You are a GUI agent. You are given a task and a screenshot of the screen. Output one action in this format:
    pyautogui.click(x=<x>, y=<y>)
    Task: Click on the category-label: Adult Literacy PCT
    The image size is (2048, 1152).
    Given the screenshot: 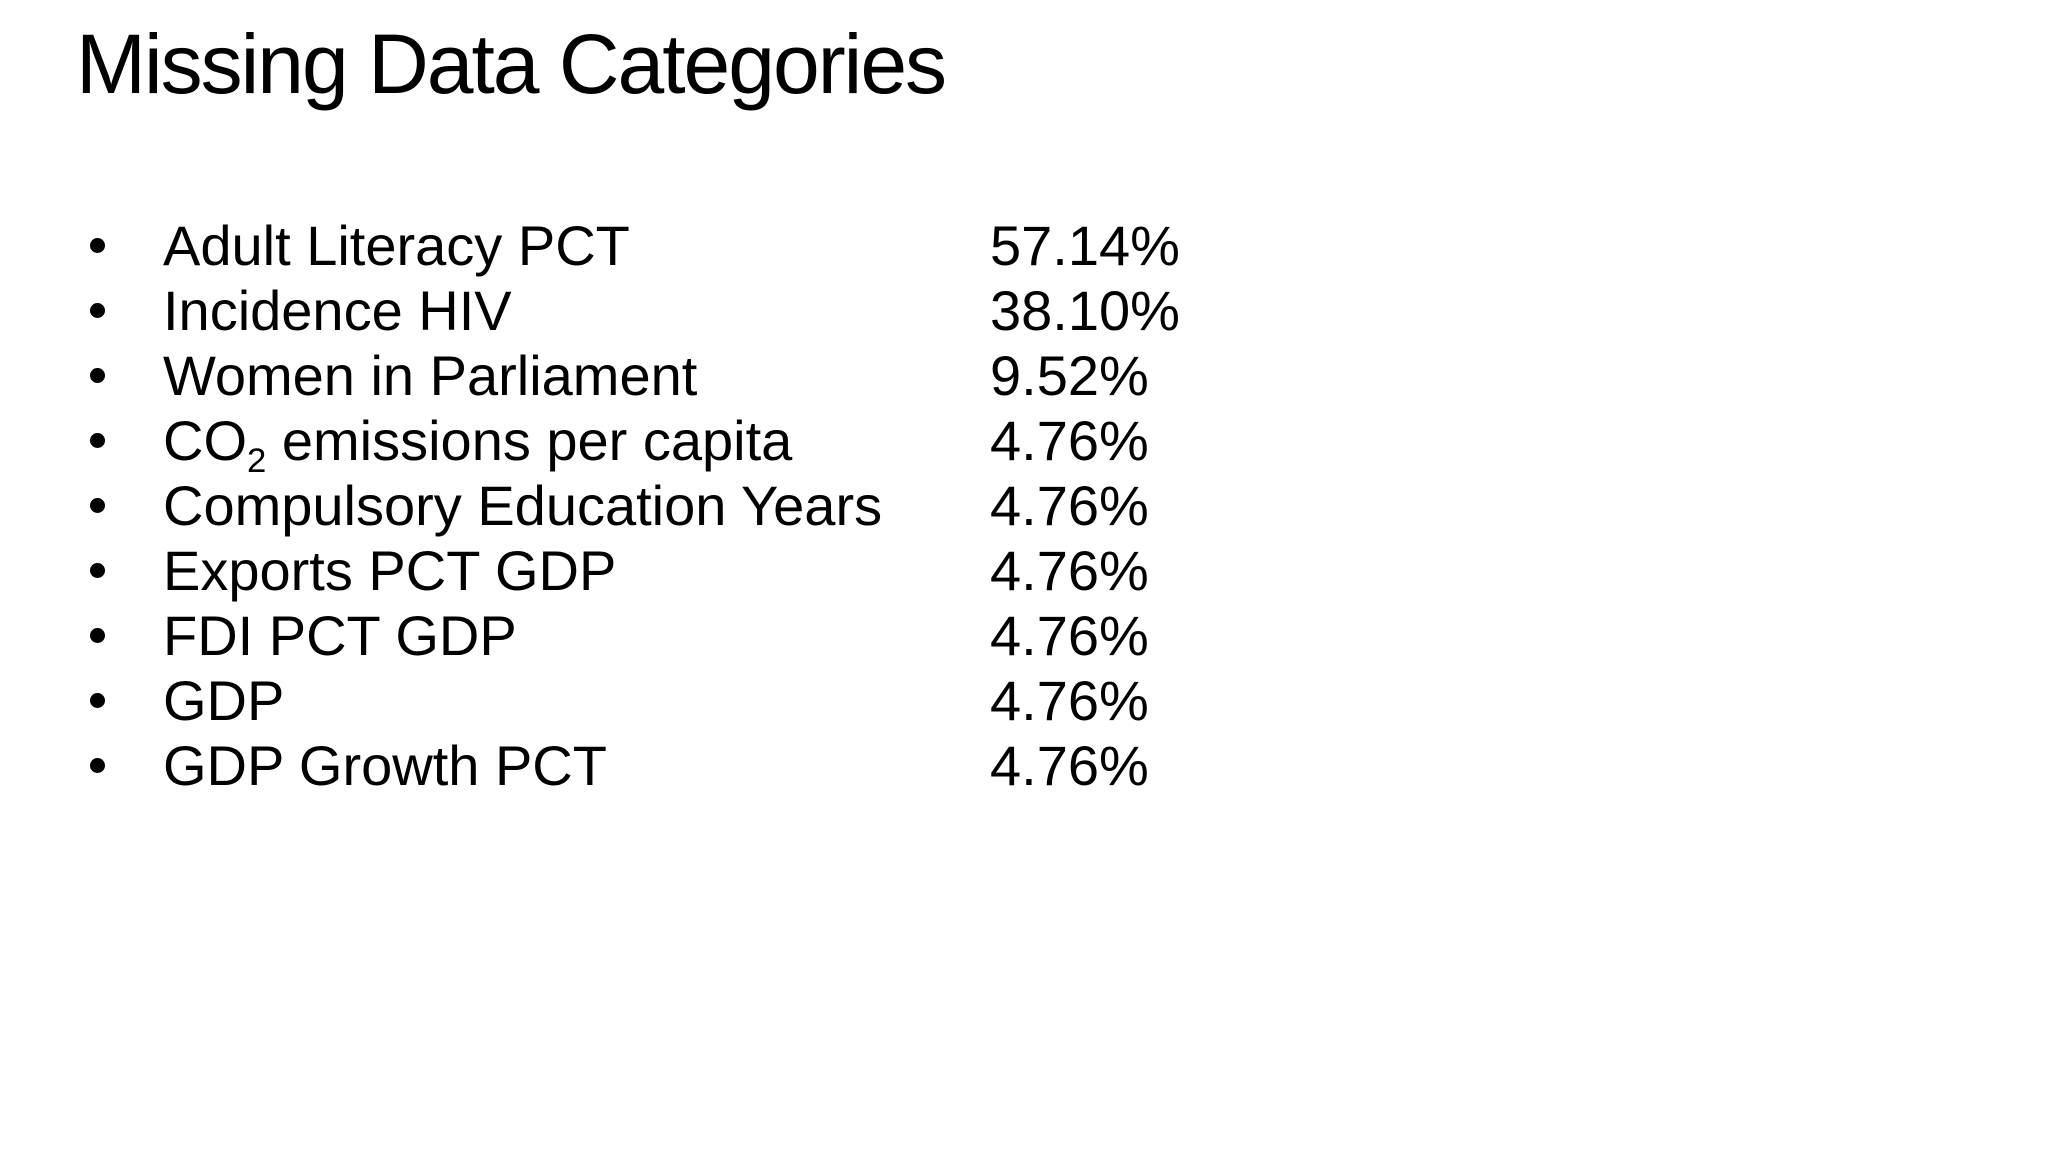 What is the action you would take?
    pyautogui.click(x=576, y=245)
    